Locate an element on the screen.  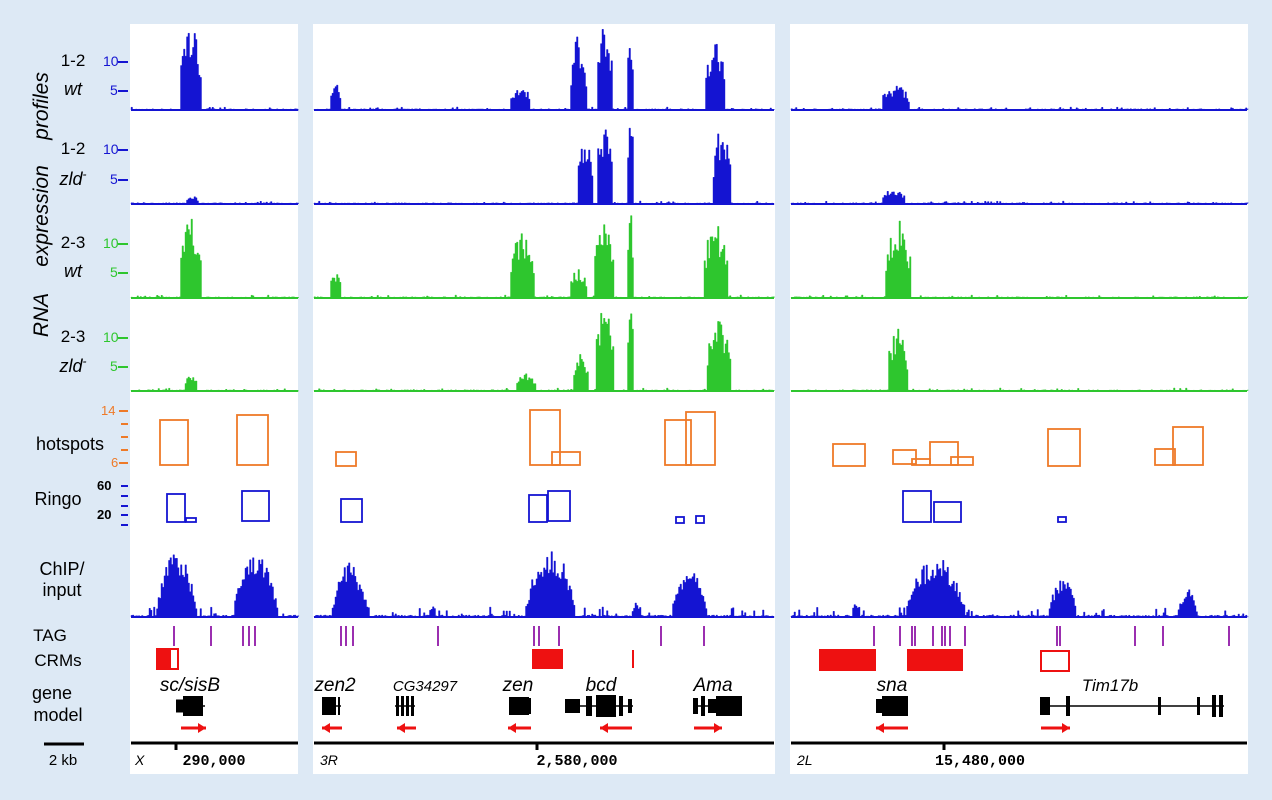
gene-zen-label: zen is located at coordinates (518, 685).